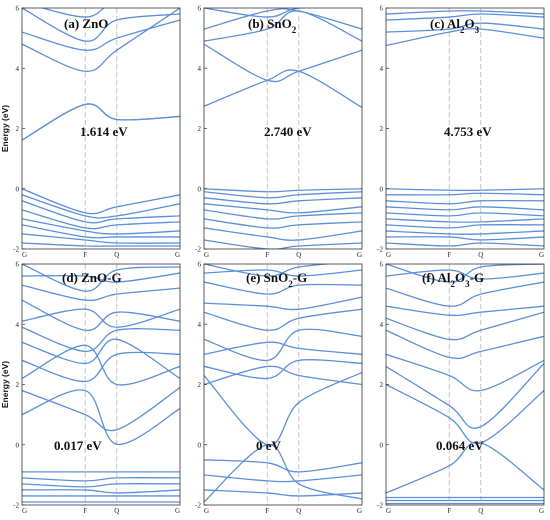 This screenshot has height=520, width=550. I want to click on band-gap-label: 4.753 eV, so click(468, 131).